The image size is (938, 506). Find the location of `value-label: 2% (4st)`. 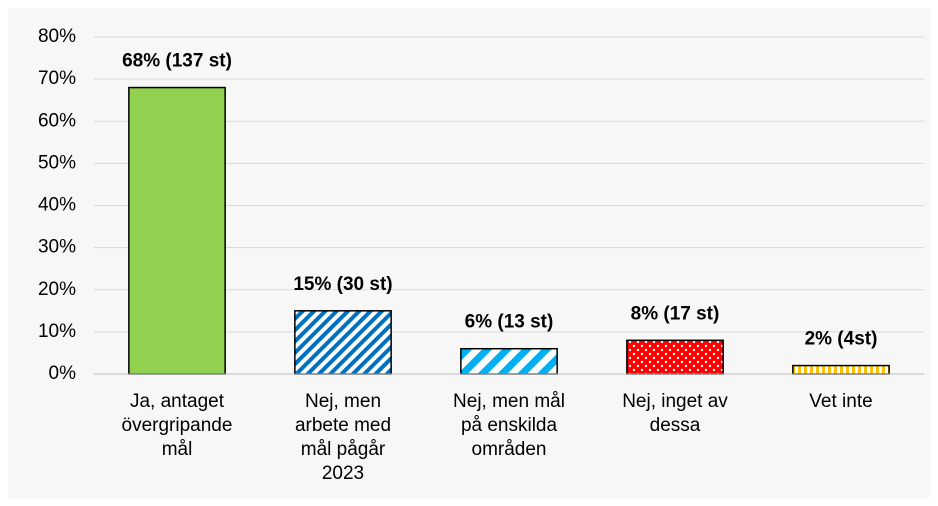

value-label: 2% (4st) is located at coordinates (841, 339).